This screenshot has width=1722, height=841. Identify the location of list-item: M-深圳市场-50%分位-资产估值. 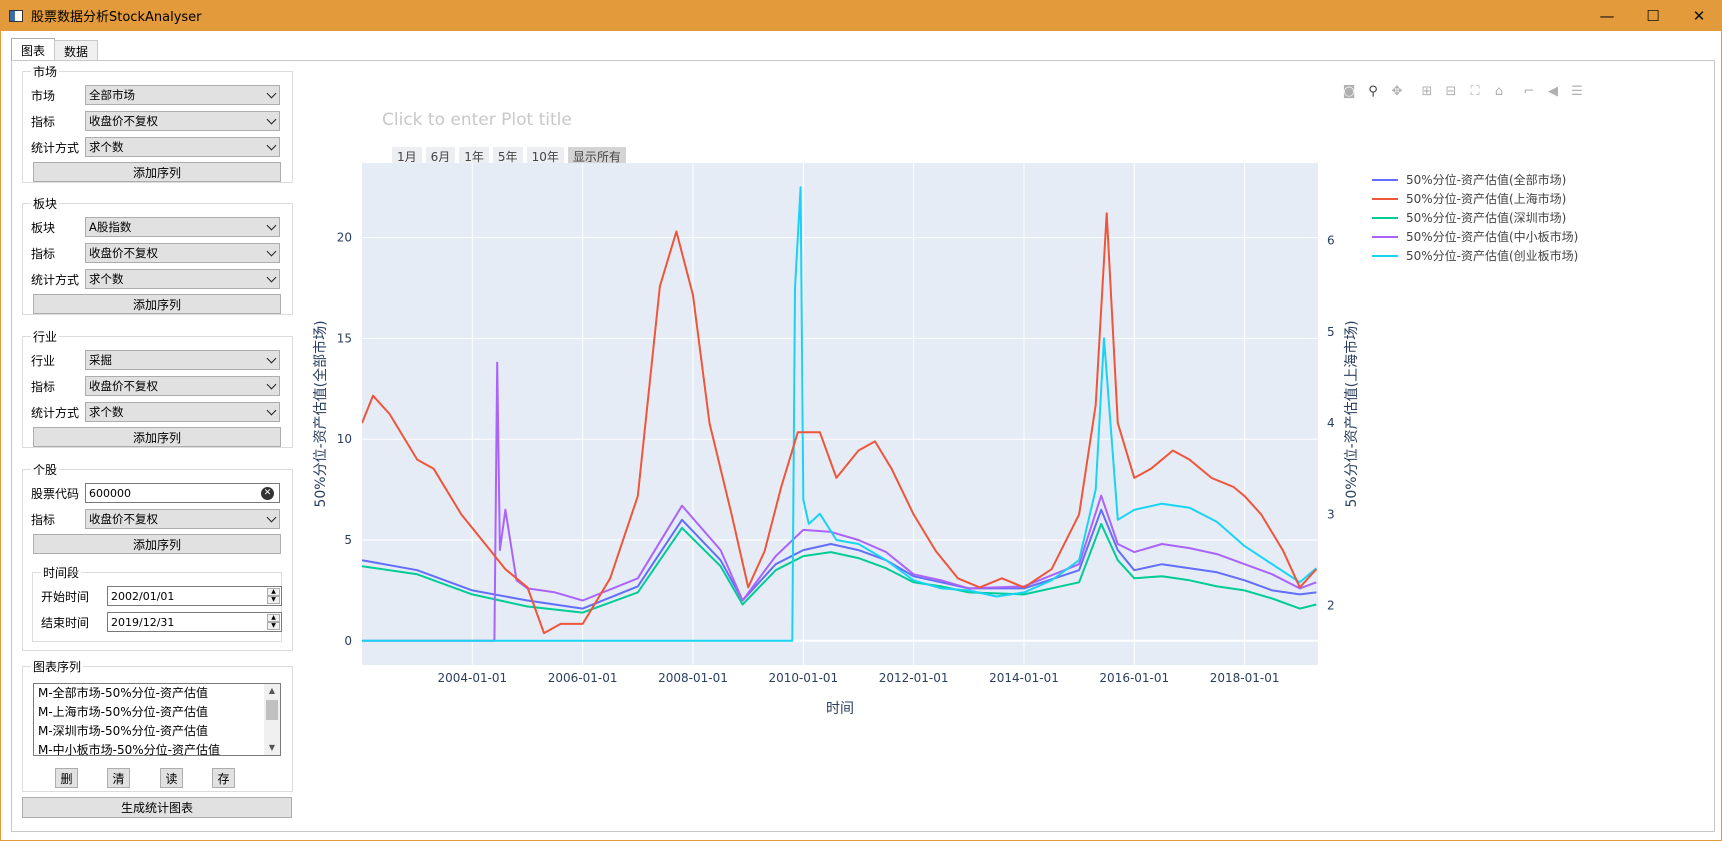
(123, 731).